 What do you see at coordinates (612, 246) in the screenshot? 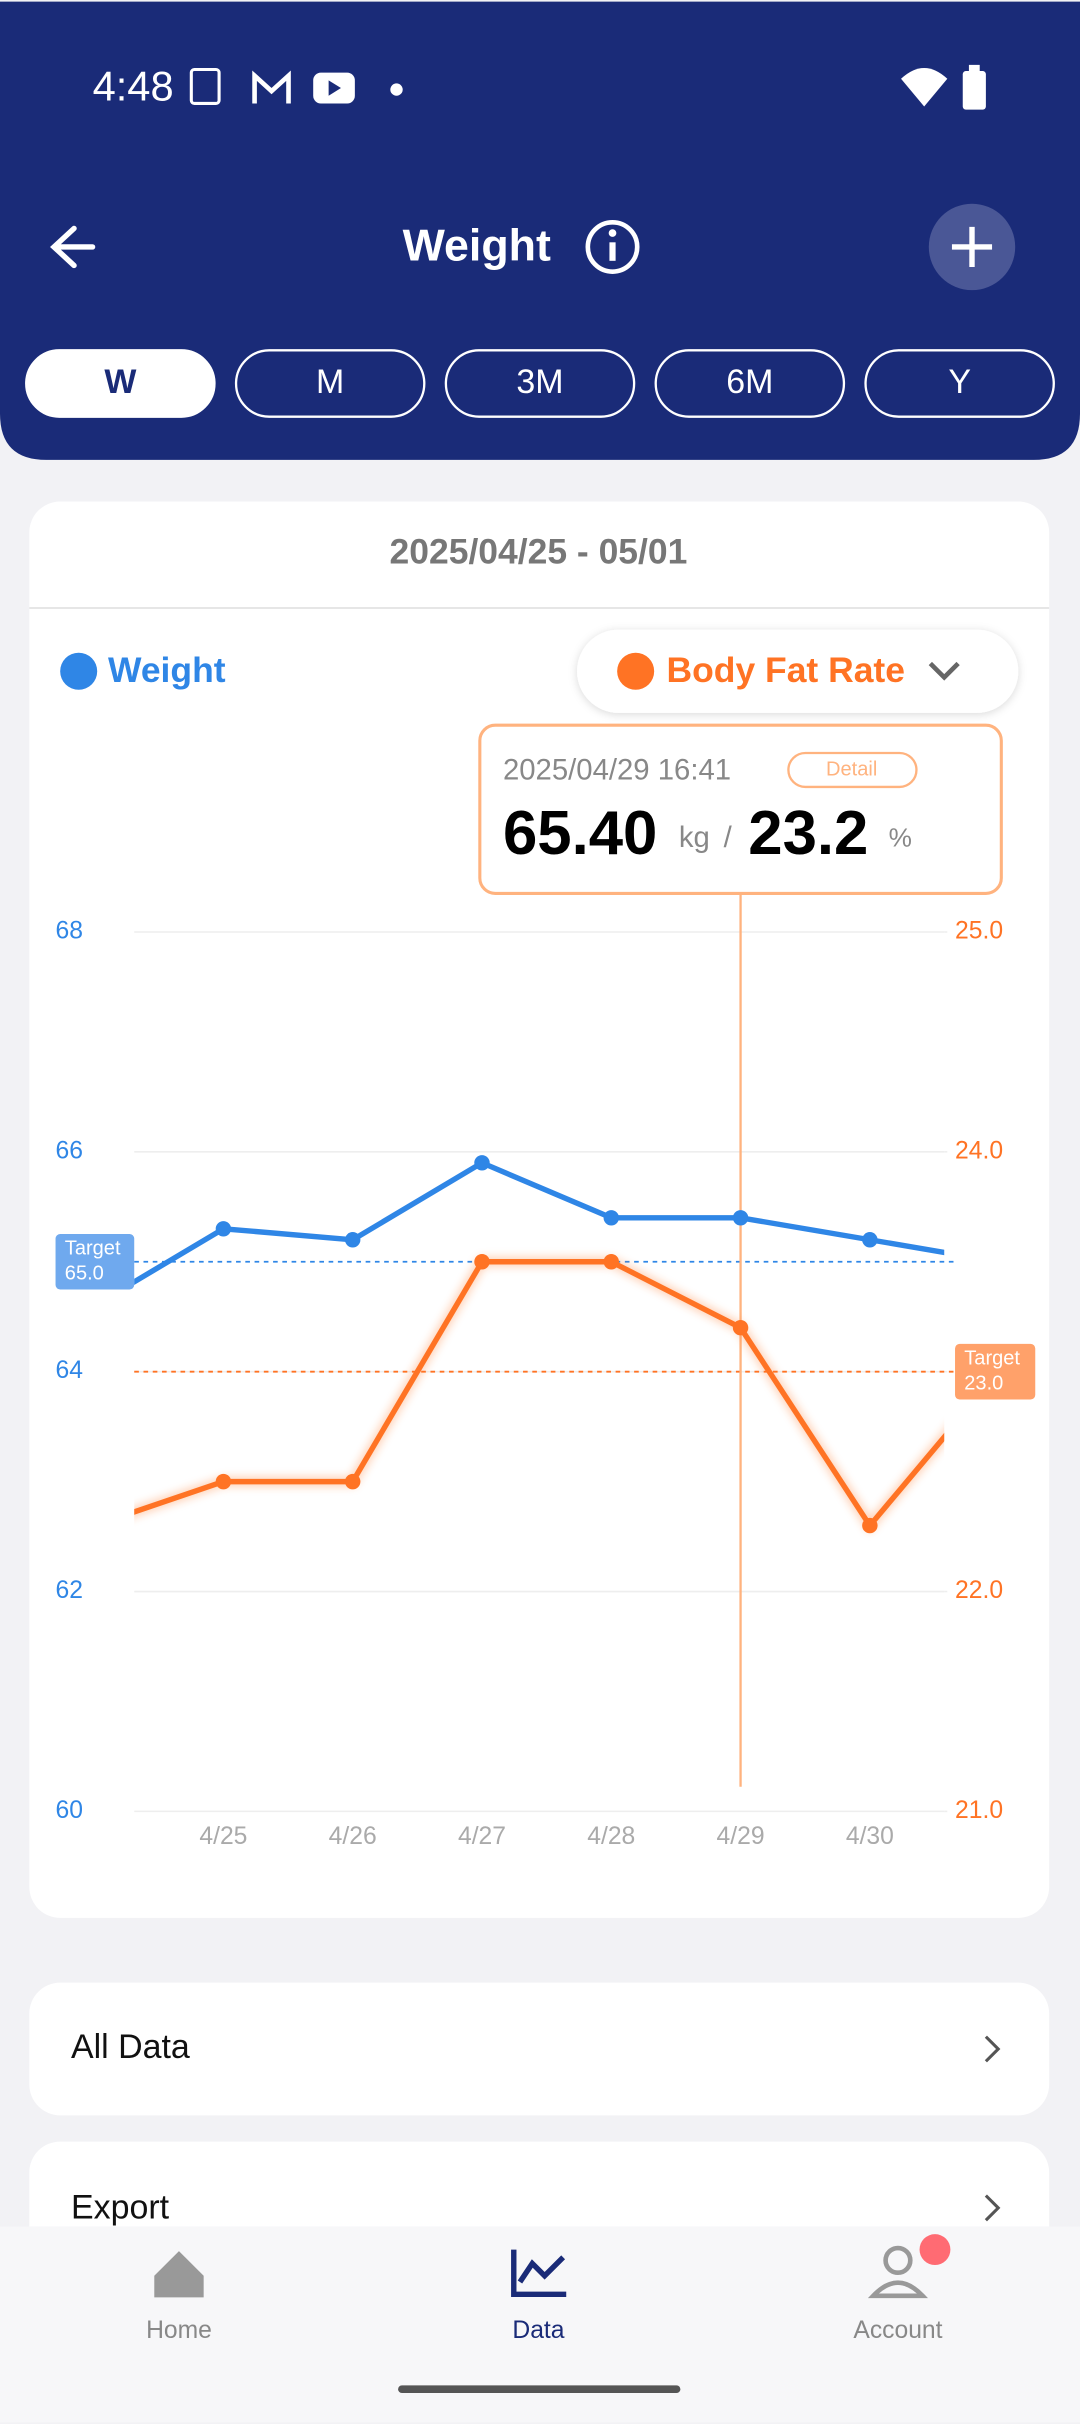
I see `info-icon` at bounding box center [612, 246].